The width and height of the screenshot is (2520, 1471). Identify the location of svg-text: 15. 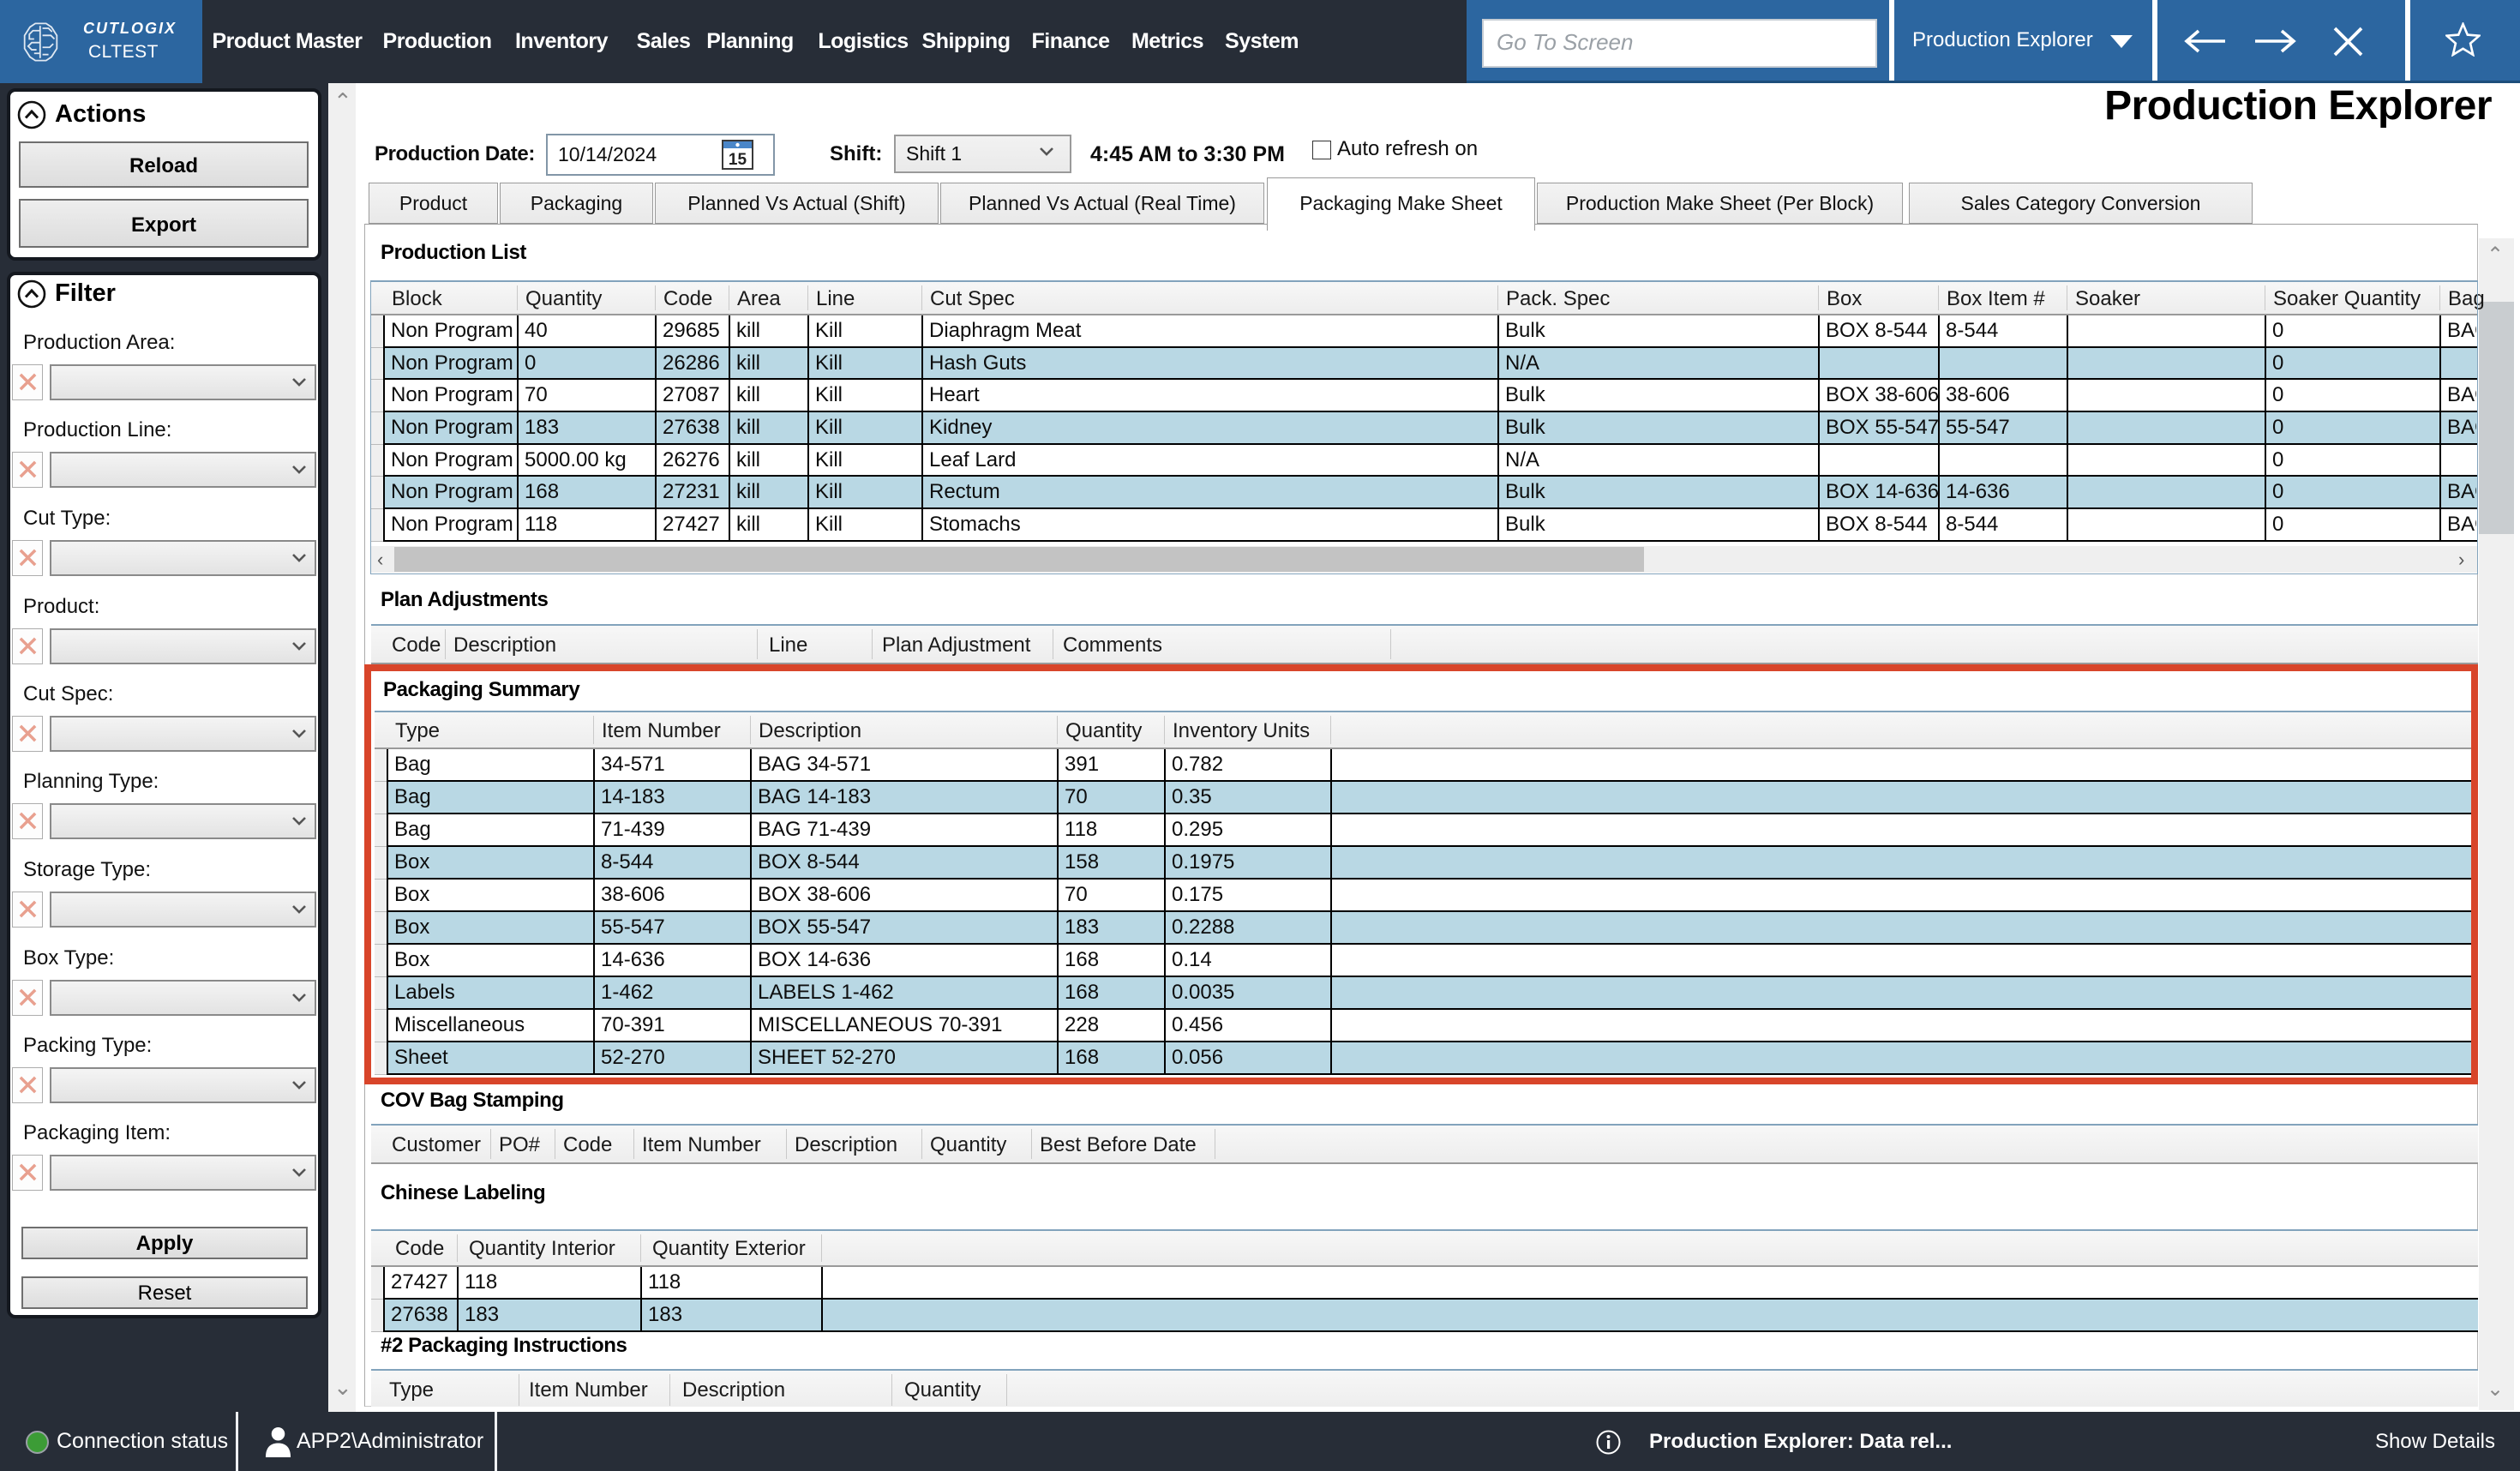
(738, 160).